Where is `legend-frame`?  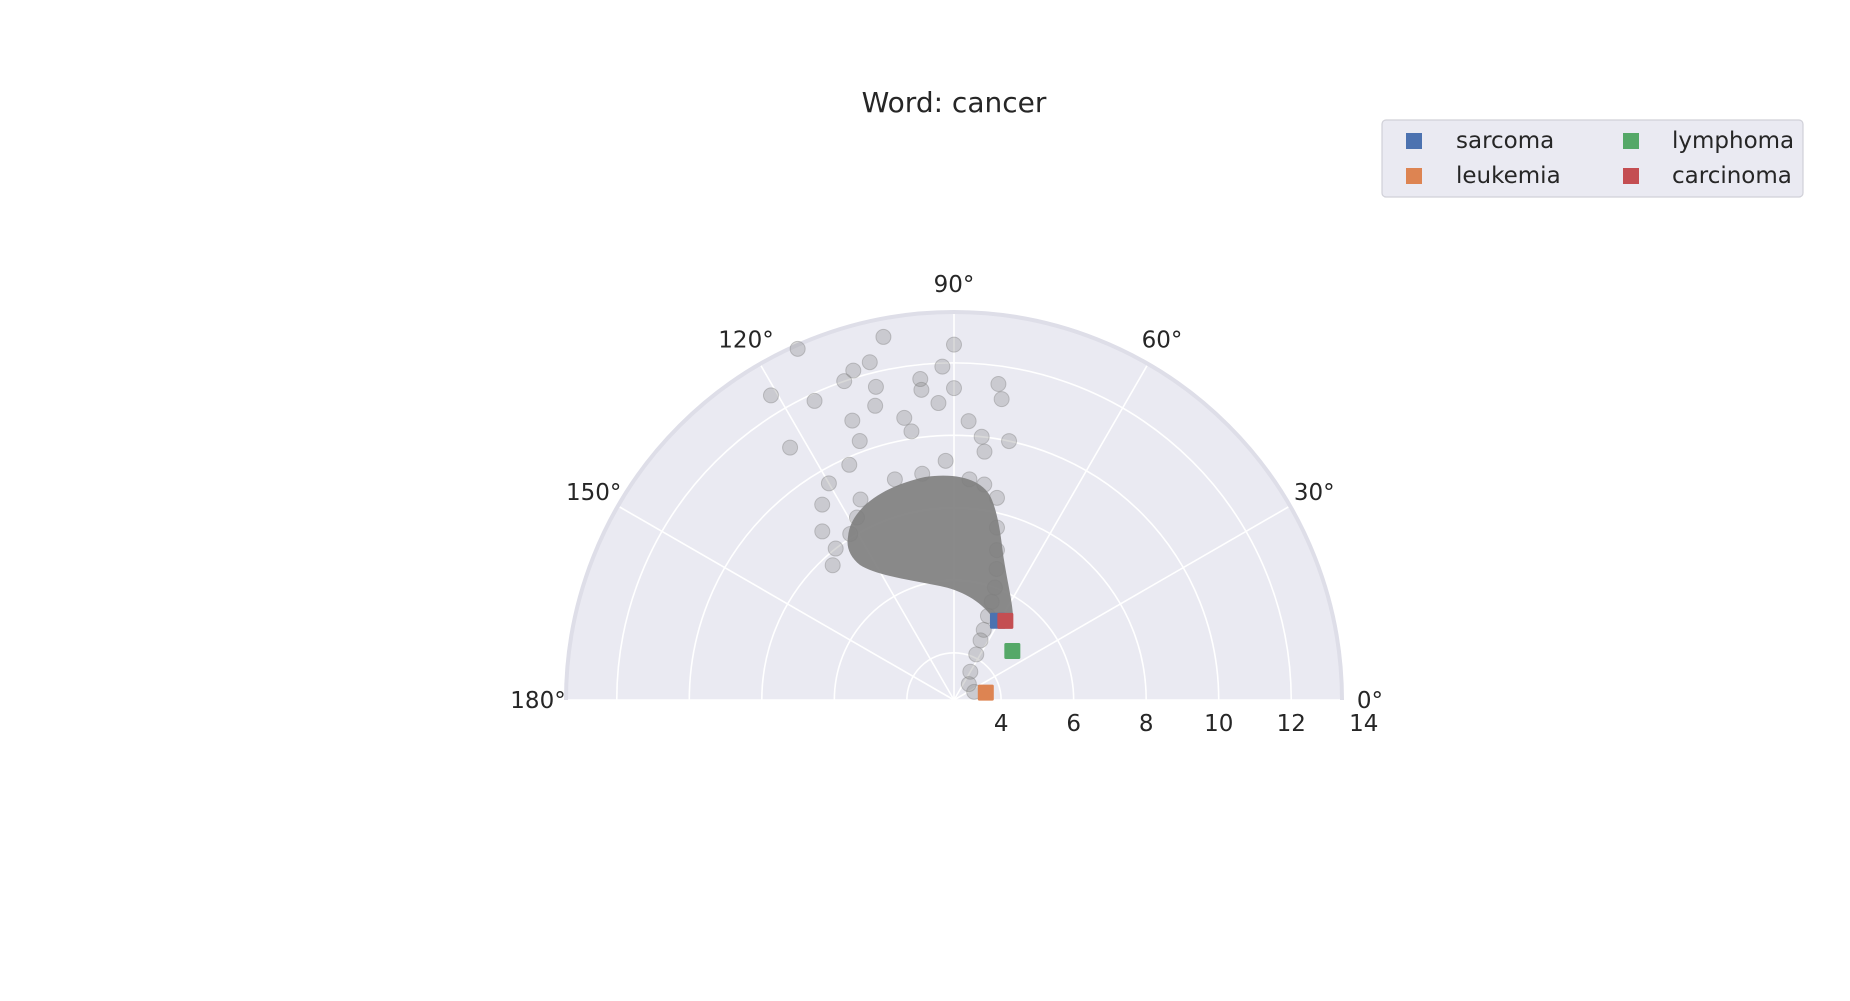
legend-frame is located at coordinates (1592, 158).